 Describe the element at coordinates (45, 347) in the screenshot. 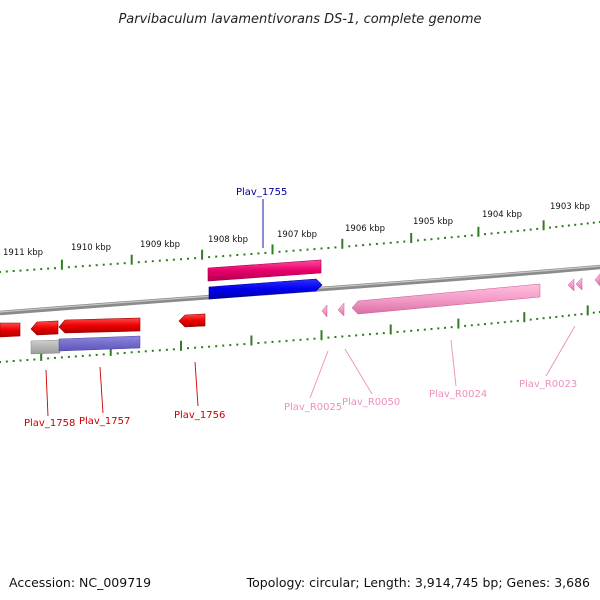

I see `gene-grey-feature` at that location.